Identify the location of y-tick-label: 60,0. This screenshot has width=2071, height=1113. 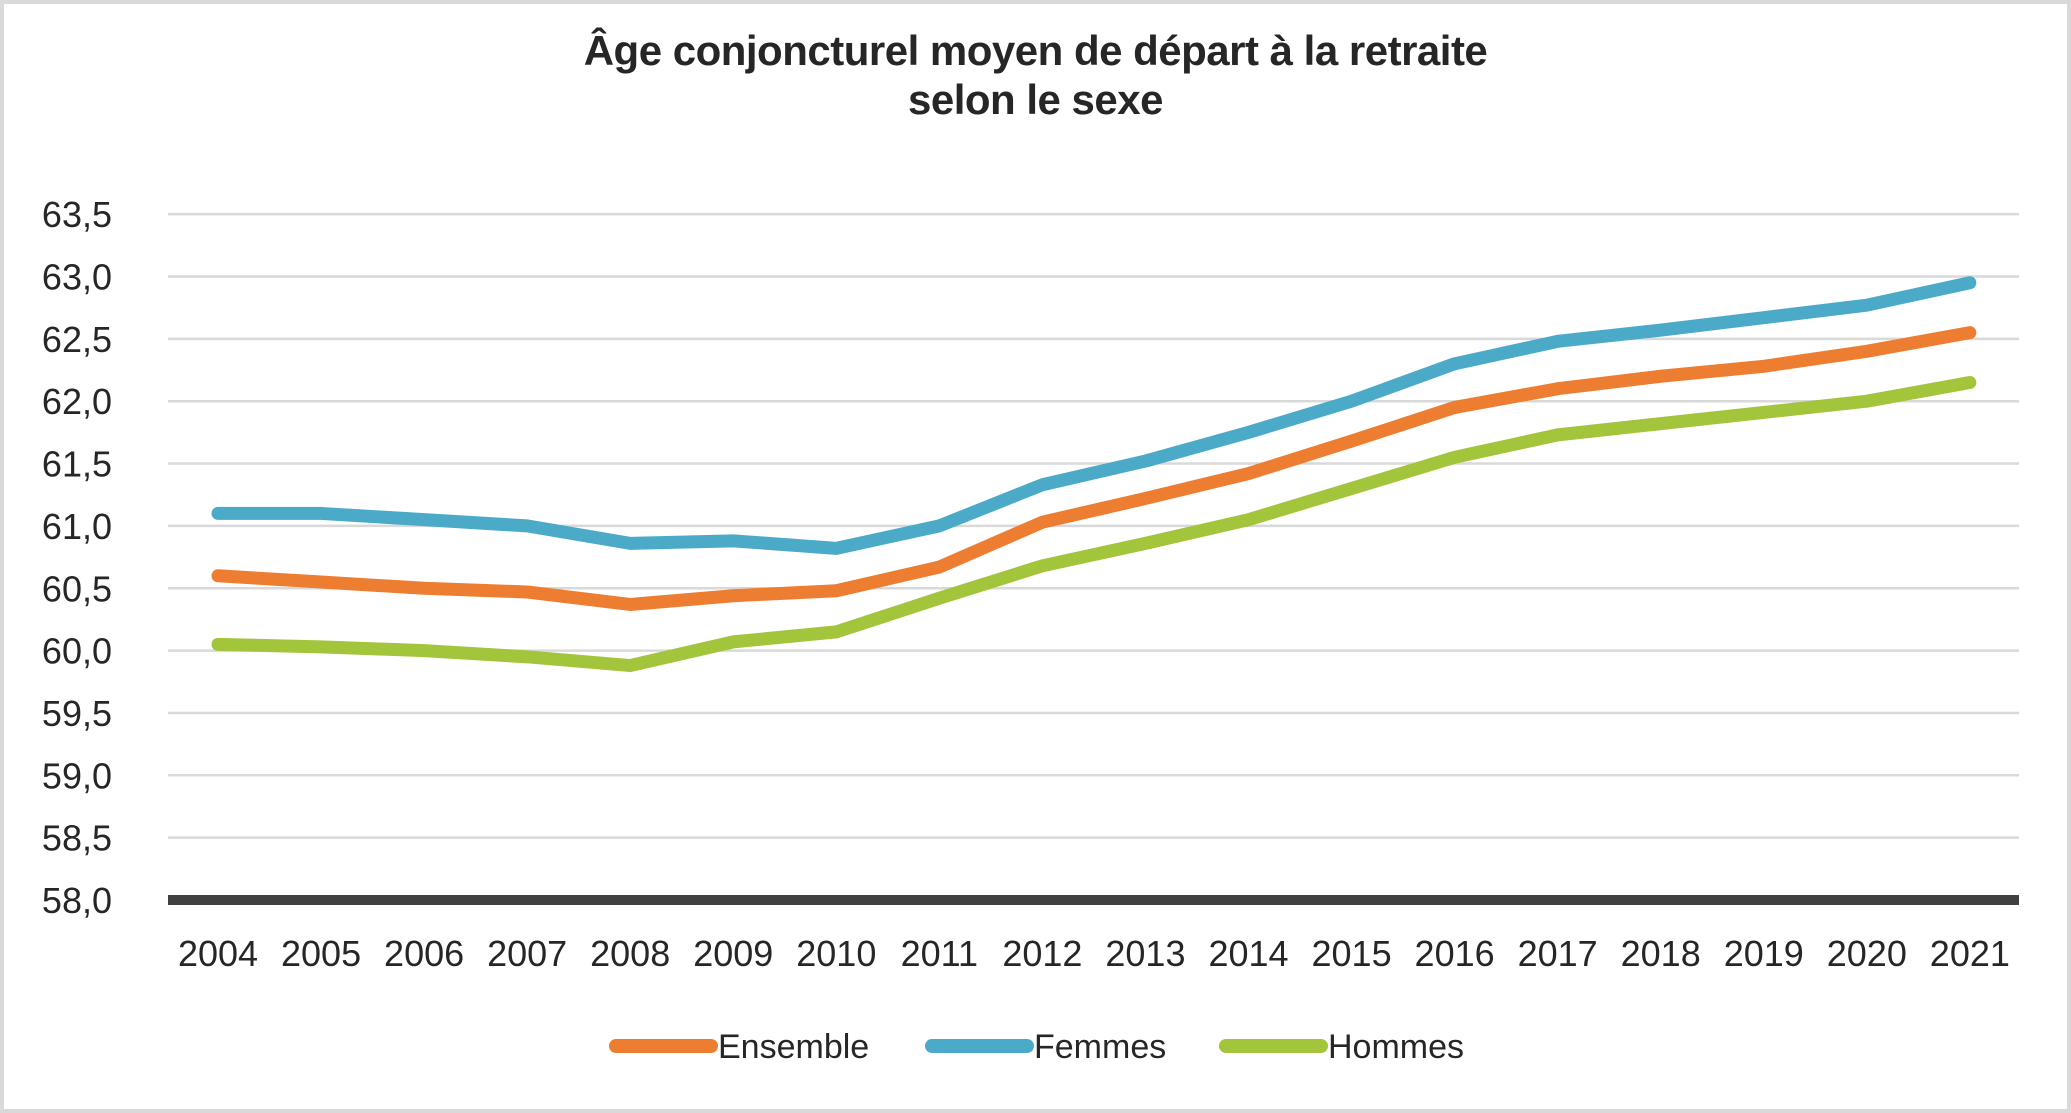
(77, 651).